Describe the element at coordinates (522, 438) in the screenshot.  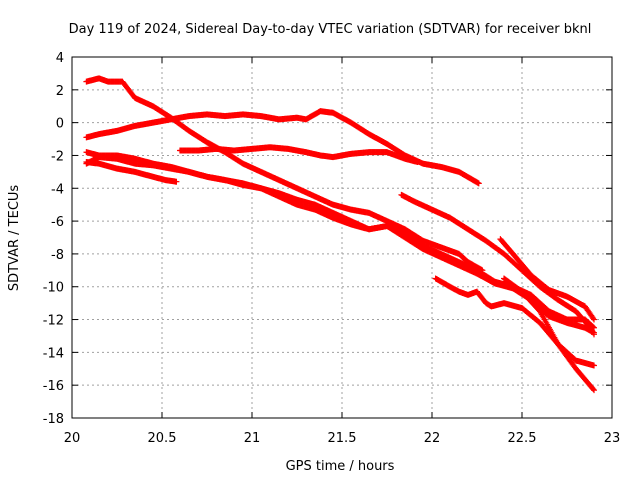
I see `x-tick-label: 22.5` at that location.